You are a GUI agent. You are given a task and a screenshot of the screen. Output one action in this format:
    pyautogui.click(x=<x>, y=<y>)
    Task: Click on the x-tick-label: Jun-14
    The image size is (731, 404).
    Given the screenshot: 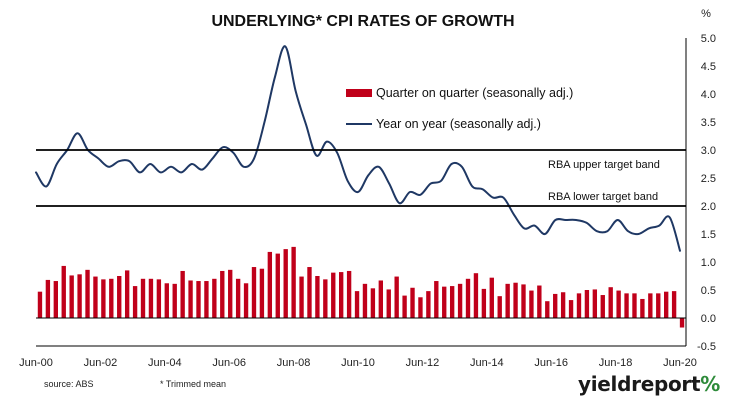 What is the action you would take?
    pyautogui.click(x=487, y=363)
    